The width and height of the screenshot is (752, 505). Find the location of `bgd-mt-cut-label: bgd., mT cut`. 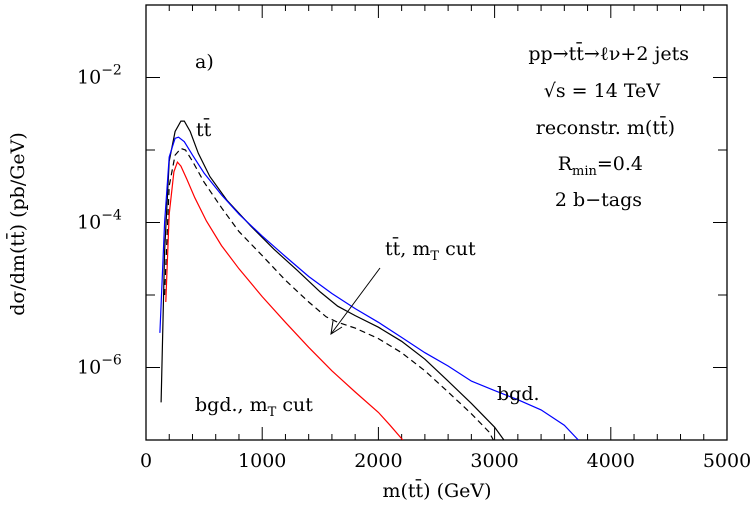

bgd-mt-cut-label: bgd., mT cut is located at coordinates (254, 407).